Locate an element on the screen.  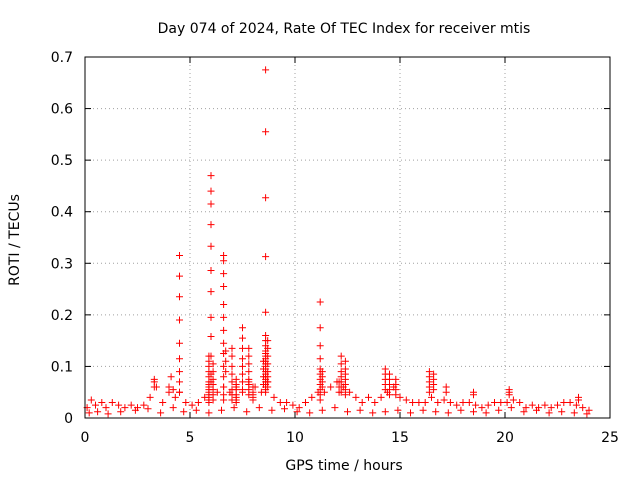
x-tick-label: 25 is located at coordinates (610, 438).